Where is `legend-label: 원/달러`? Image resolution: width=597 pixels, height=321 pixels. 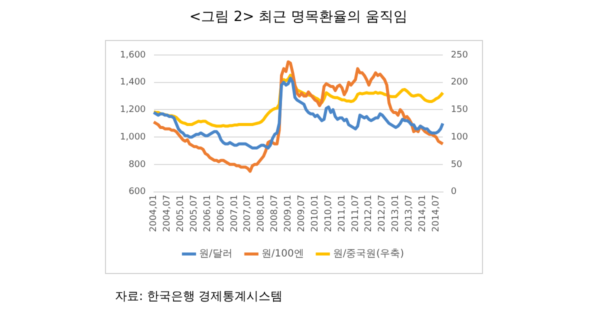 legend-label: 원/달러 is located at coordinates (215, 254).